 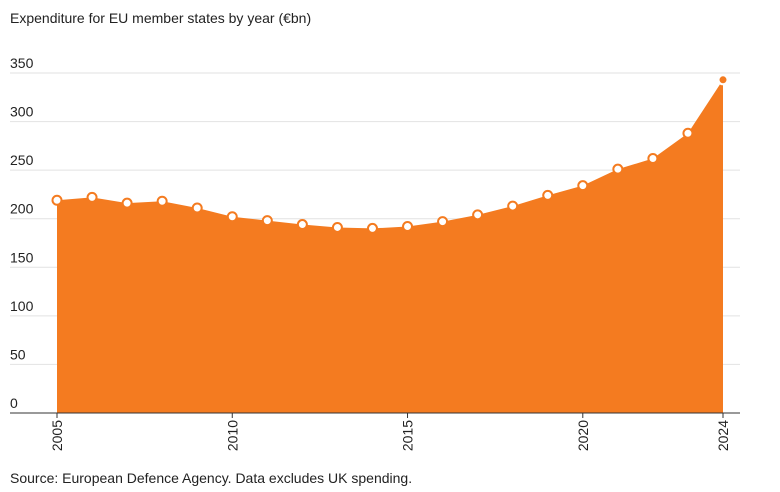 What do you see at coordinates (478, 215) in the screenshot?
I see `data-point-2017` at bounding box center [478, 215].